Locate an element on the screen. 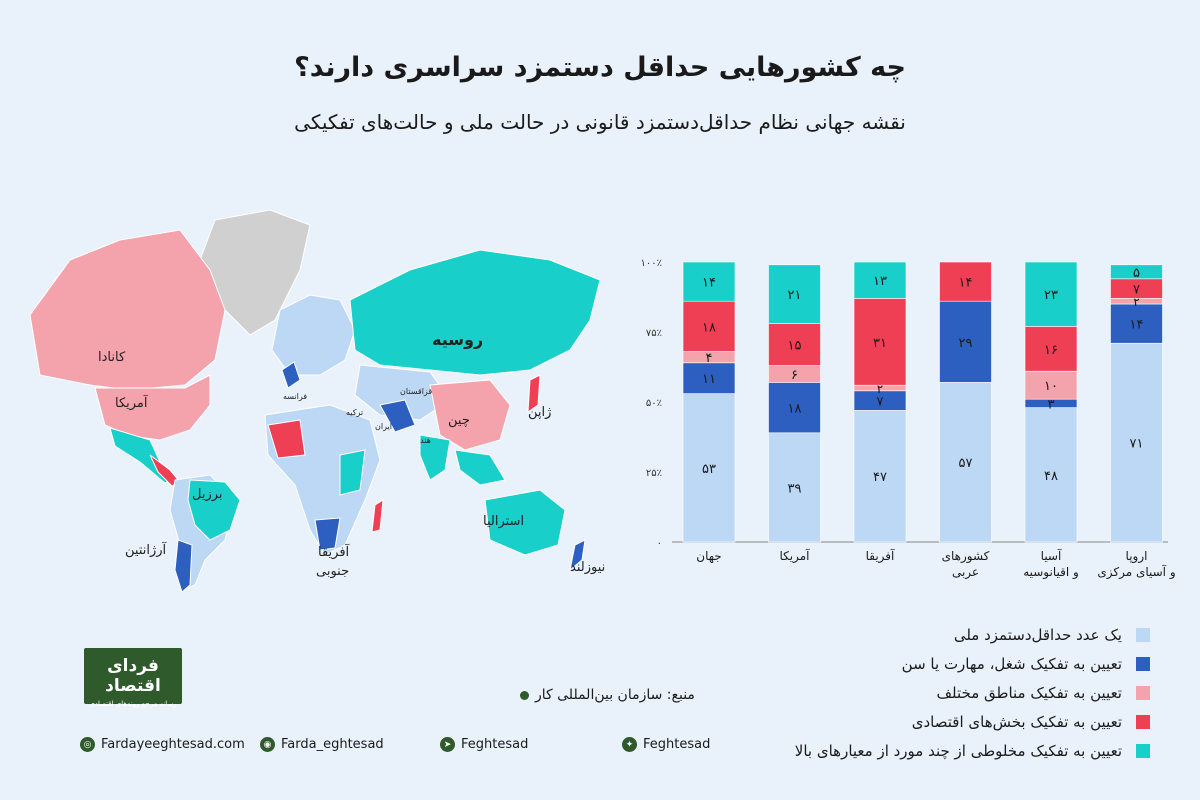 This screenshot has width=1200, height=800. brand-logo: فردای اقتصاد رسانه مرجع روندهای اقتصادی is located at coordinates (133, 678).